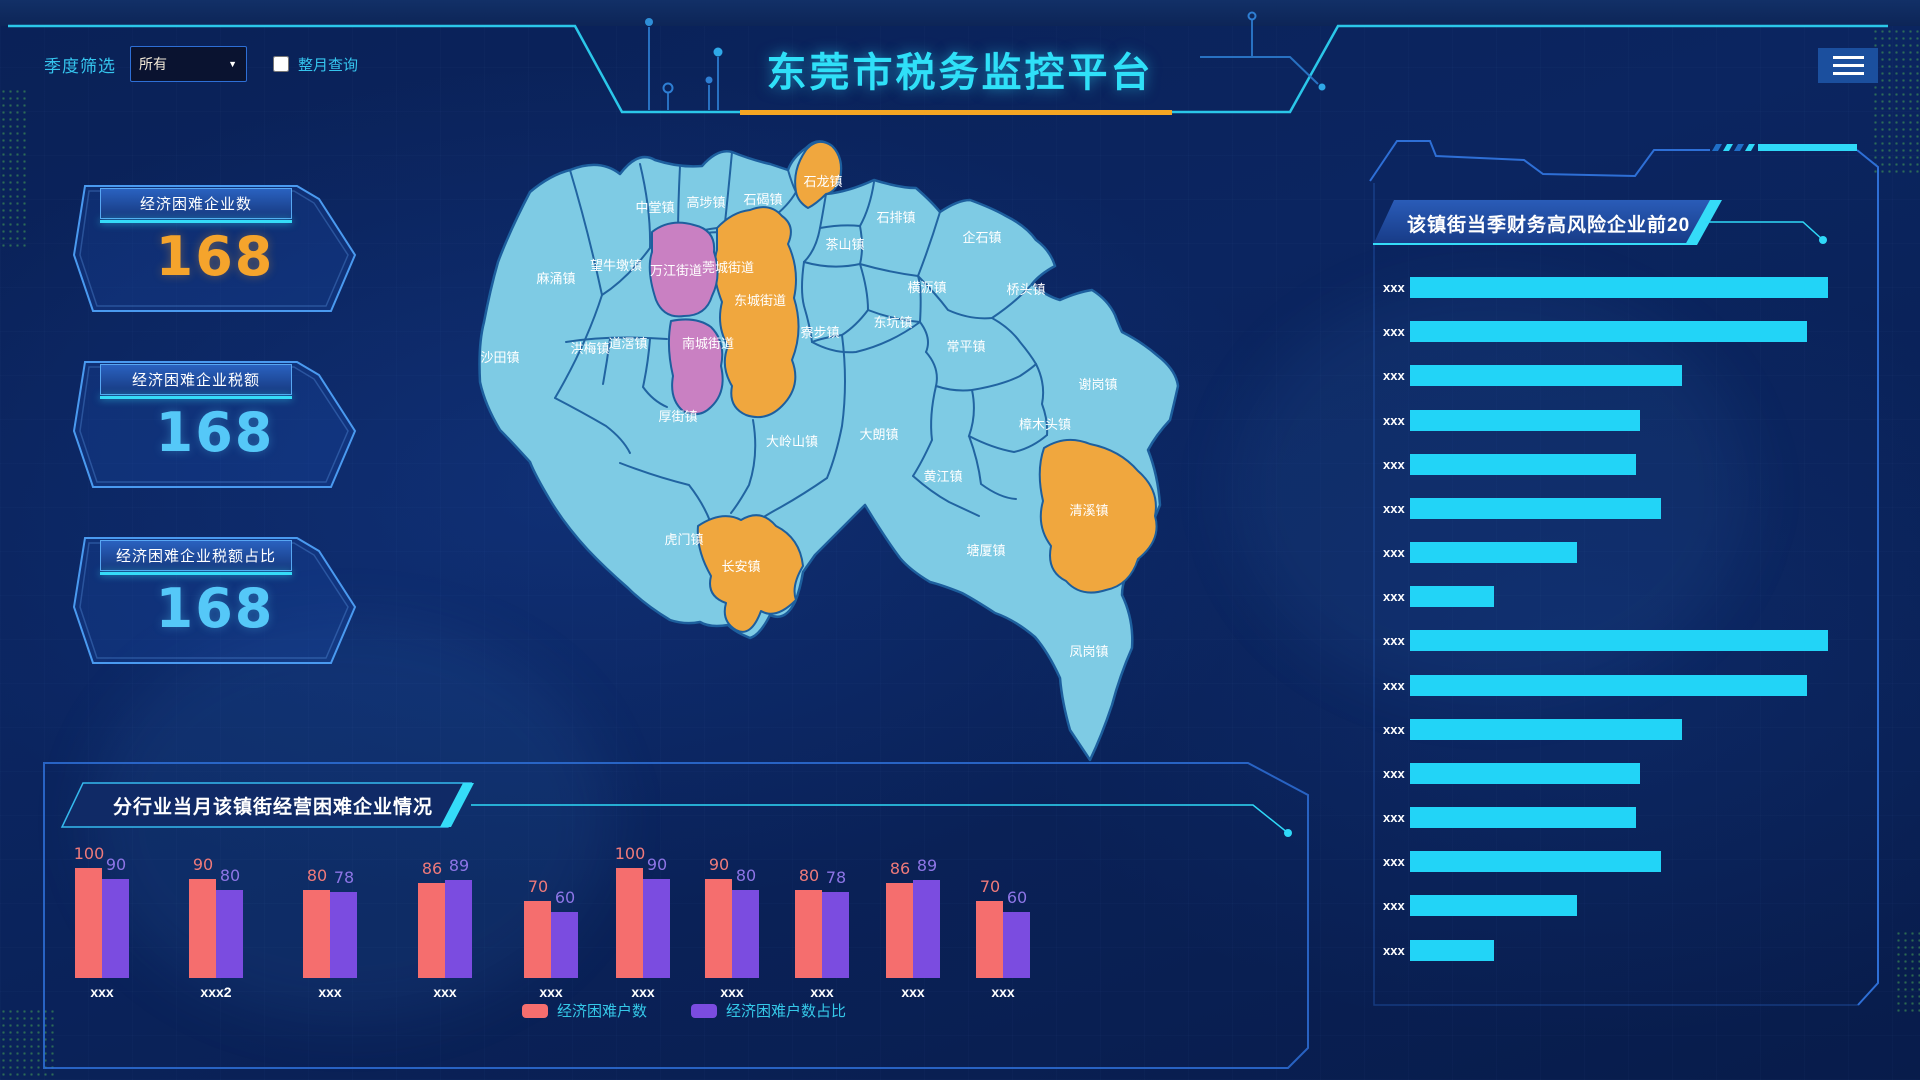 The width and height of the screenshot is (1920, 1080). I want to click on legend-item: 经济困难户数占比, so click(768, 1010).